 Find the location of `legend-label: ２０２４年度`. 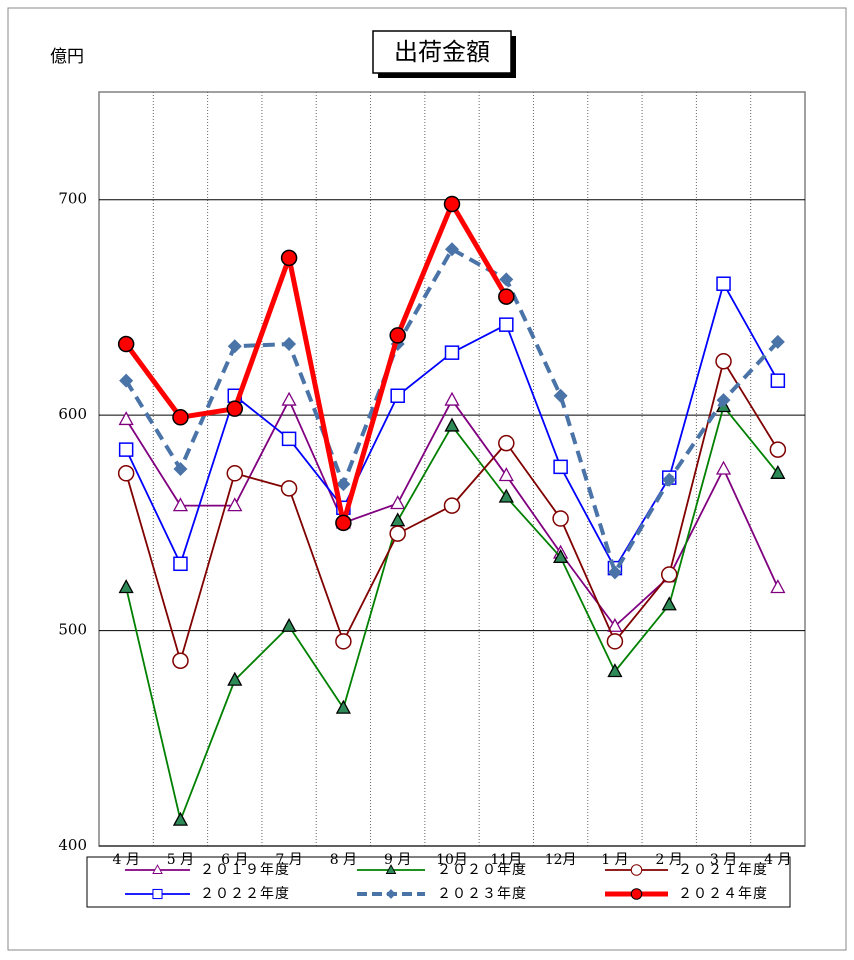

legend-label: ２０２４年度 is located at coordinates (723, 894).